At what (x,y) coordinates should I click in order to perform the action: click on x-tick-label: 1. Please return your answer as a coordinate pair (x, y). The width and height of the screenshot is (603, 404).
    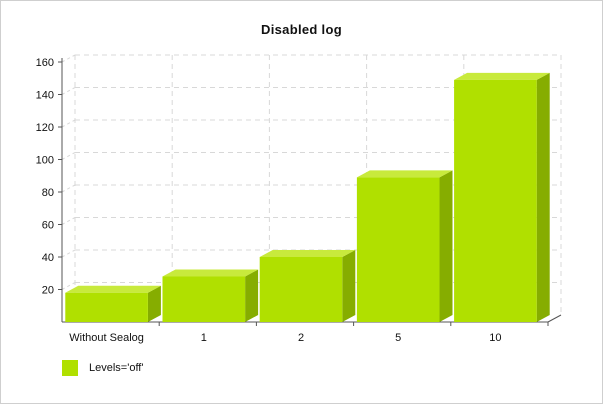
    Looking at the image, I should click on (204, 338).